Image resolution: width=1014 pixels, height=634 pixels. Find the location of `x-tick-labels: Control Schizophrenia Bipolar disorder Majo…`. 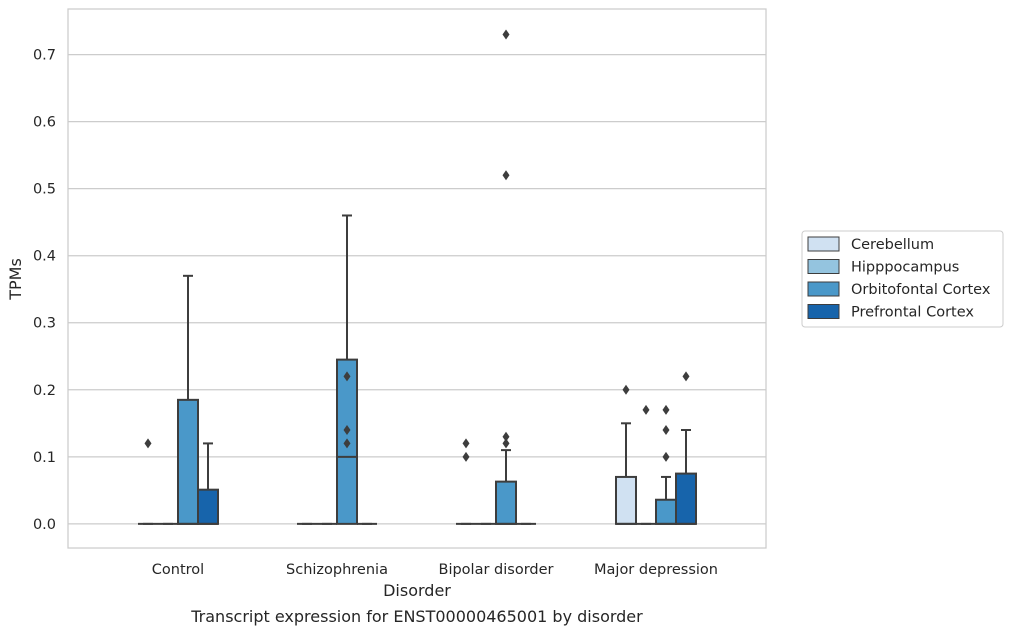

x-tick-labels: Control Schizophrenia Bipolar disorder Majo… is located at coordinates (435, 570).